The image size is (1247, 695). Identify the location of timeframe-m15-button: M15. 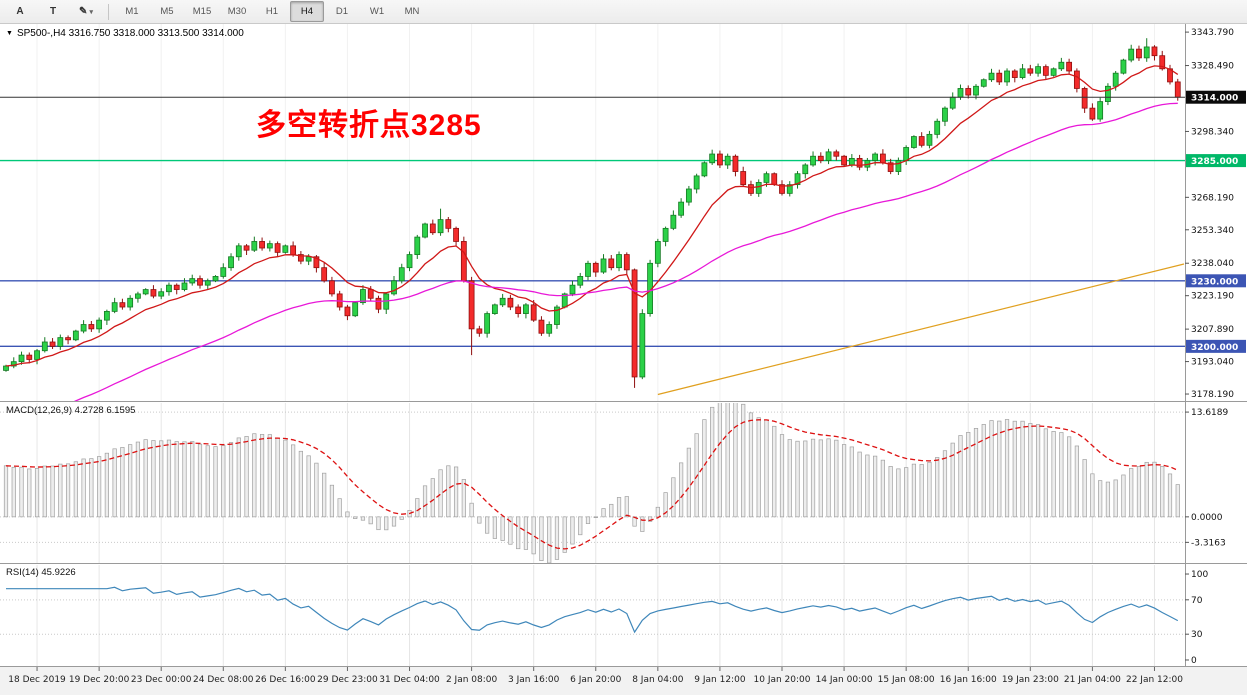
(202, 11).